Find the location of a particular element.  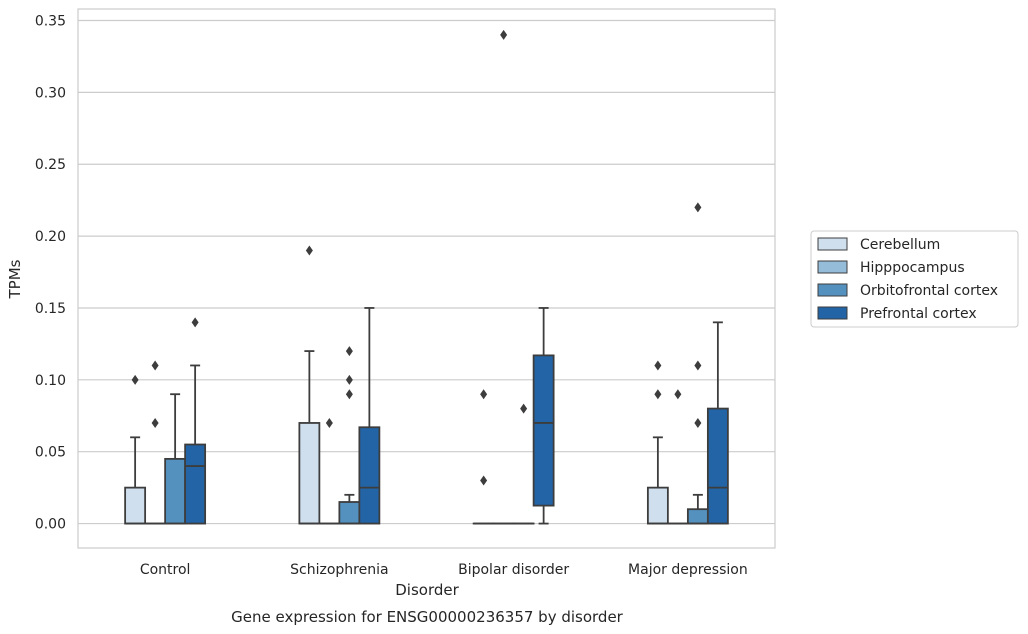

y-tick-label: 0.00 is located at coordinates (50, 525).